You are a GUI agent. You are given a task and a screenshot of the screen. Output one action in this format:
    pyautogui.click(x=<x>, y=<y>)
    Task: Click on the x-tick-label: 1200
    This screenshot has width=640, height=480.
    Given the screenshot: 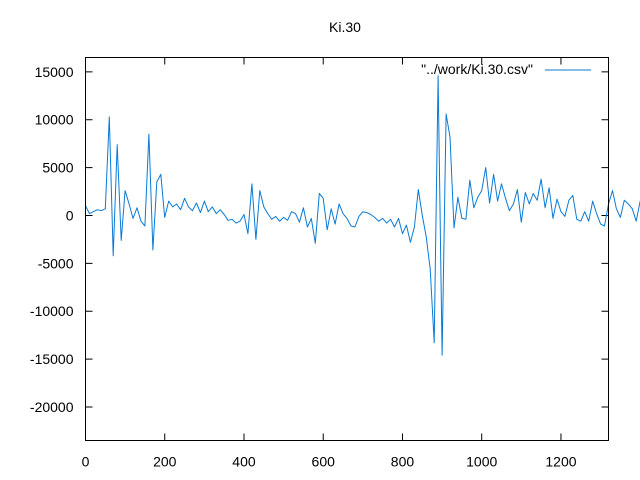 What is the action you would take?
    pyautogui.click(x=560, y=462)
    